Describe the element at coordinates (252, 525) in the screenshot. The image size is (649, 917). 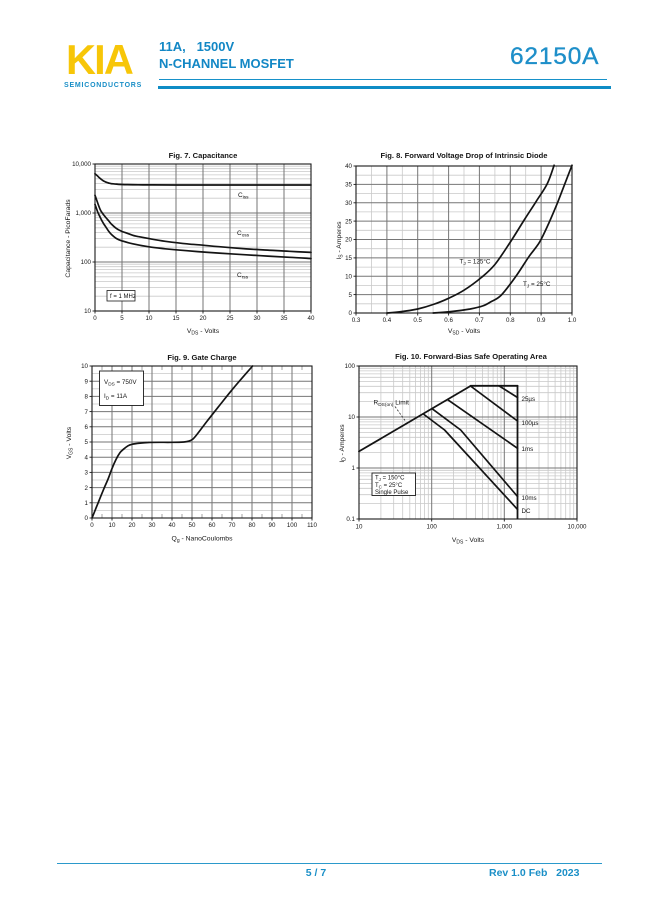
I see `svg-text: 80` at that location.